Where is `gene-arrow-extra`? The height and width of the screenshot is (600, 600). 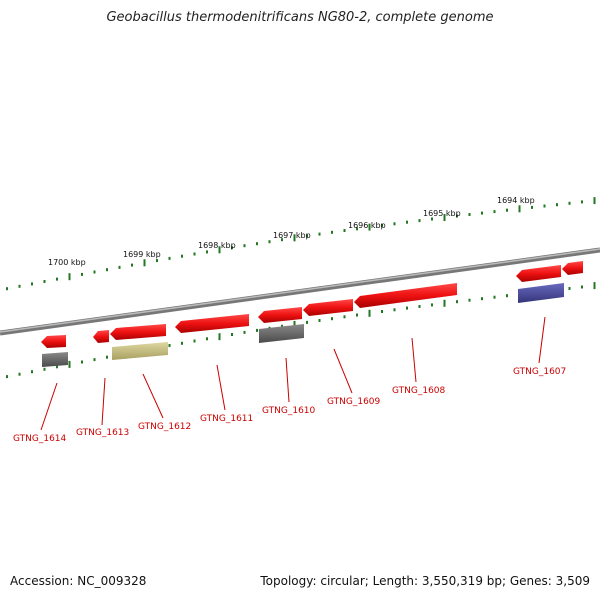 gene-arrow-extra is located at coordinates (572, 268).